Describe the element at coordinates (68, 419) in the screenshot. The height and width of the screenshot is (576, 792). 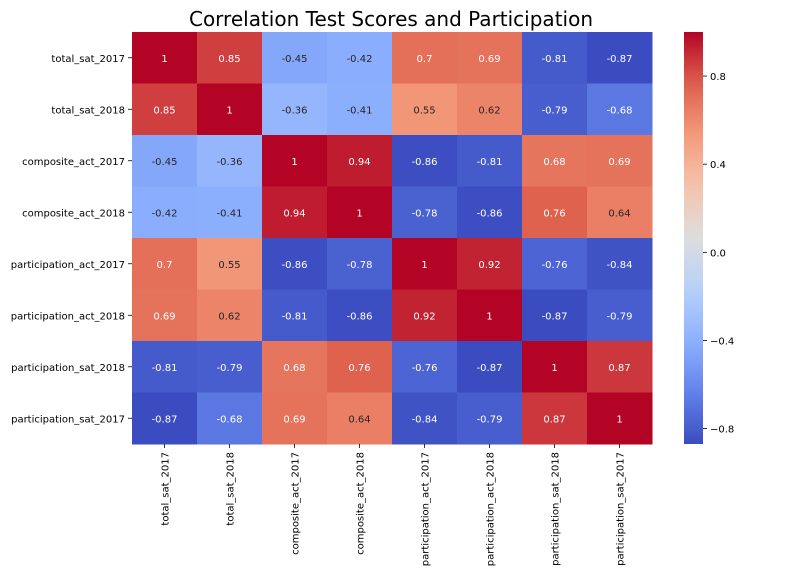
I see `row-label: participation_sat_2017` at that location.